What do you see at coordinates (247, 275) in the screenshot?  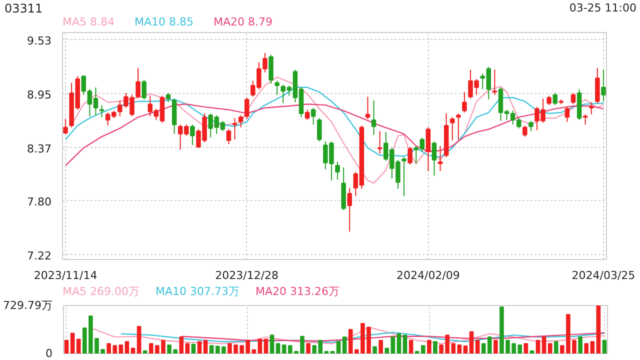 I see `x-tick-label: 2023/12/28` at bounding box center [247, 275].